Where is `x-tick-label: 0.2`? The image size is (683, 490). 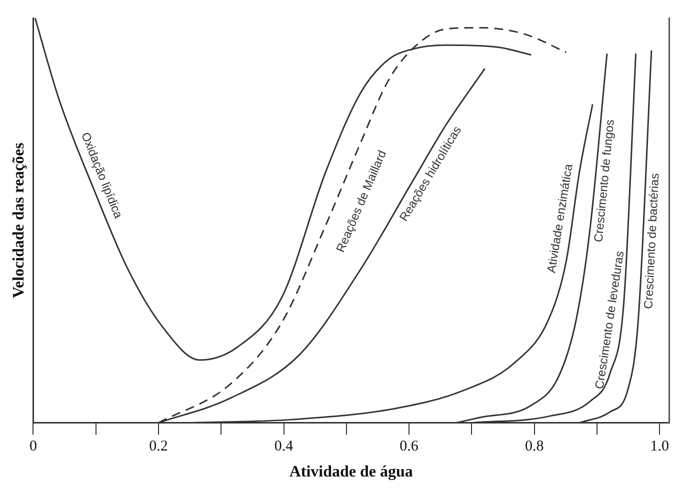
x-tick-label: 0.2 is located at coordinates (158, 446).